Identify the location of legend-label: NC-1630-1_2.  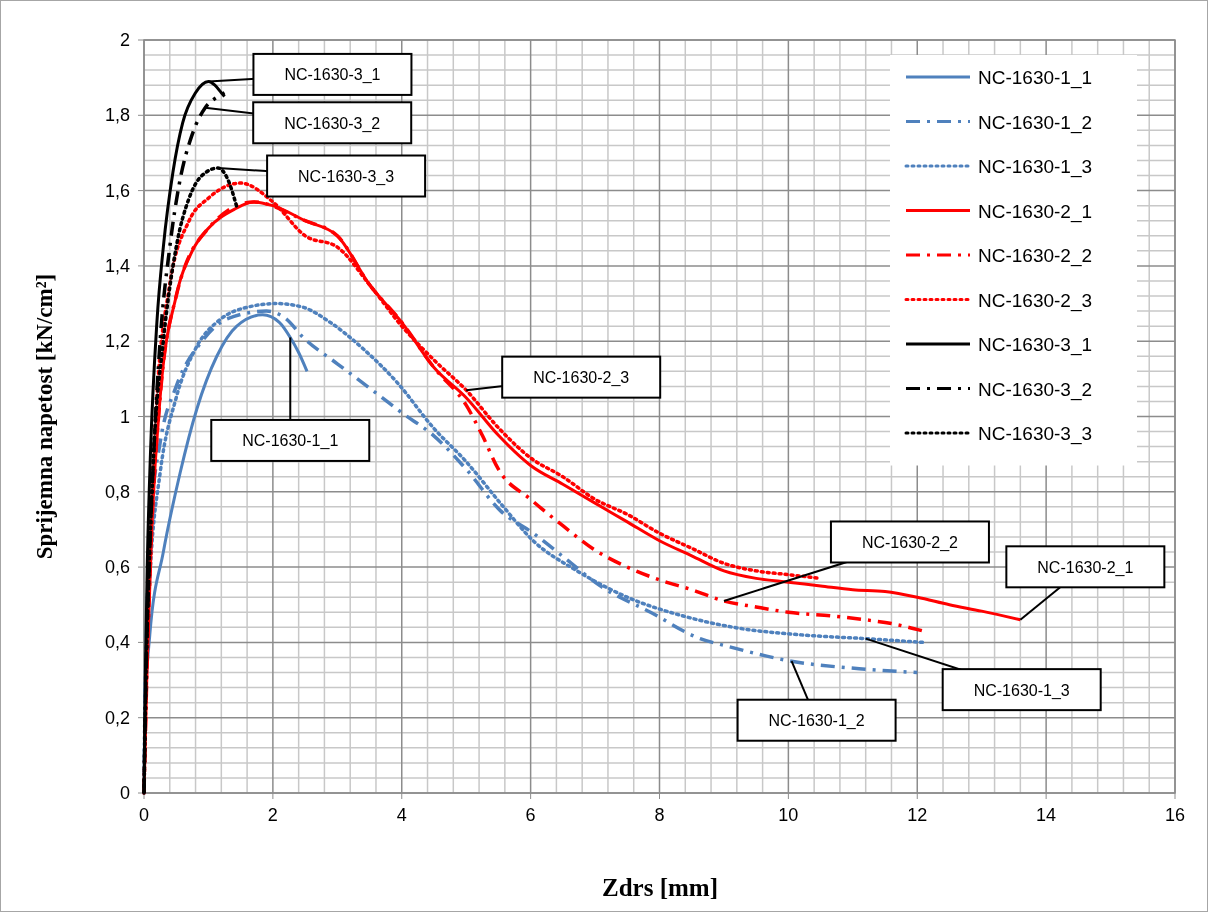
(1035, 122).